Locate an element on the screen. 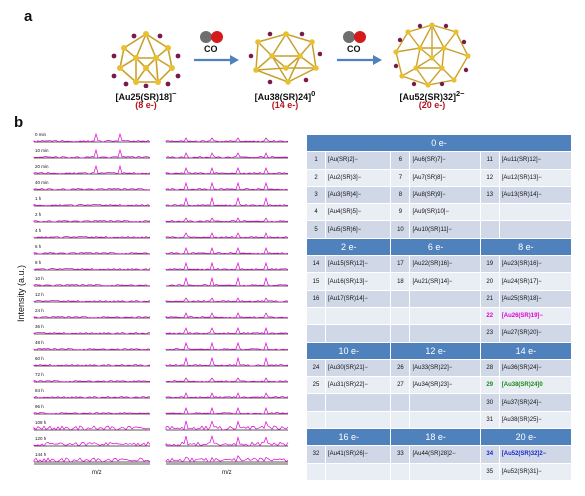  table-cell: [Au13(SR)14]− is located at coordinates (535, 195).